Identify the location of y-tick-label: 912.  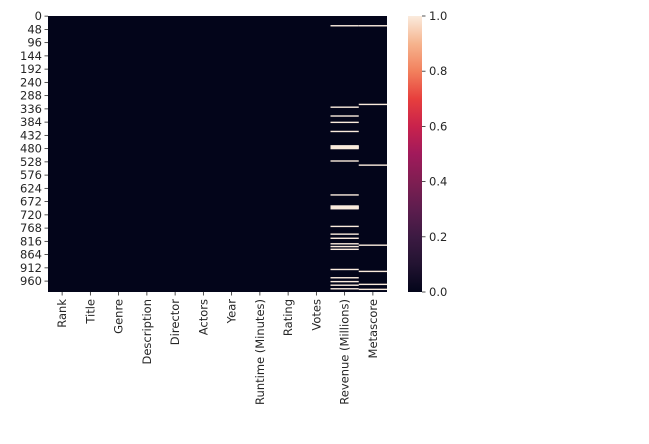
(31, 268).